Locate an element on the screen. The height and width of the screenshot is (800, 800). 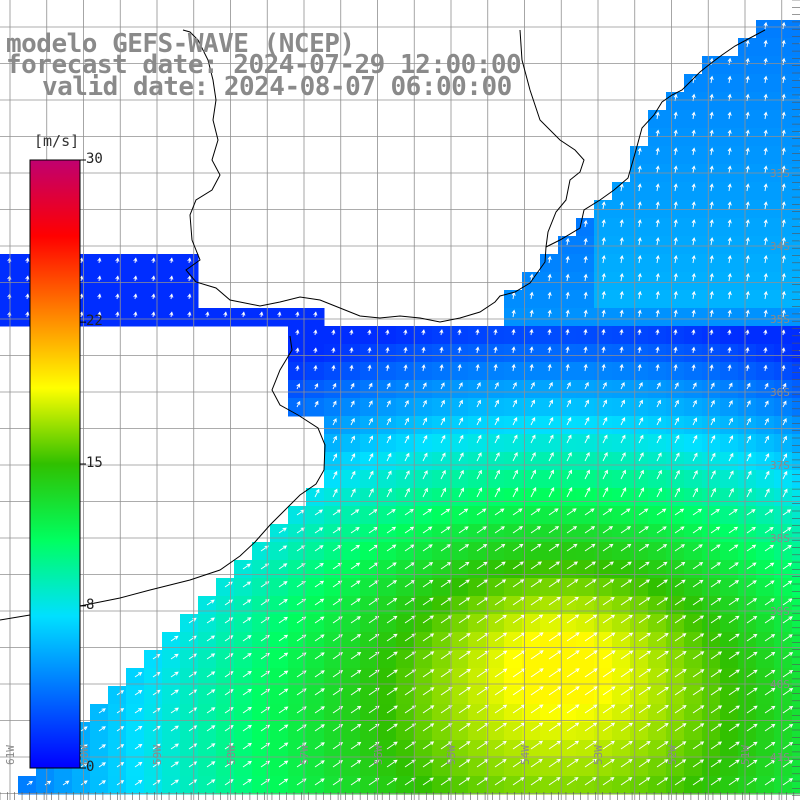
latitude-label: 34S is located at coordinates (780, 246).